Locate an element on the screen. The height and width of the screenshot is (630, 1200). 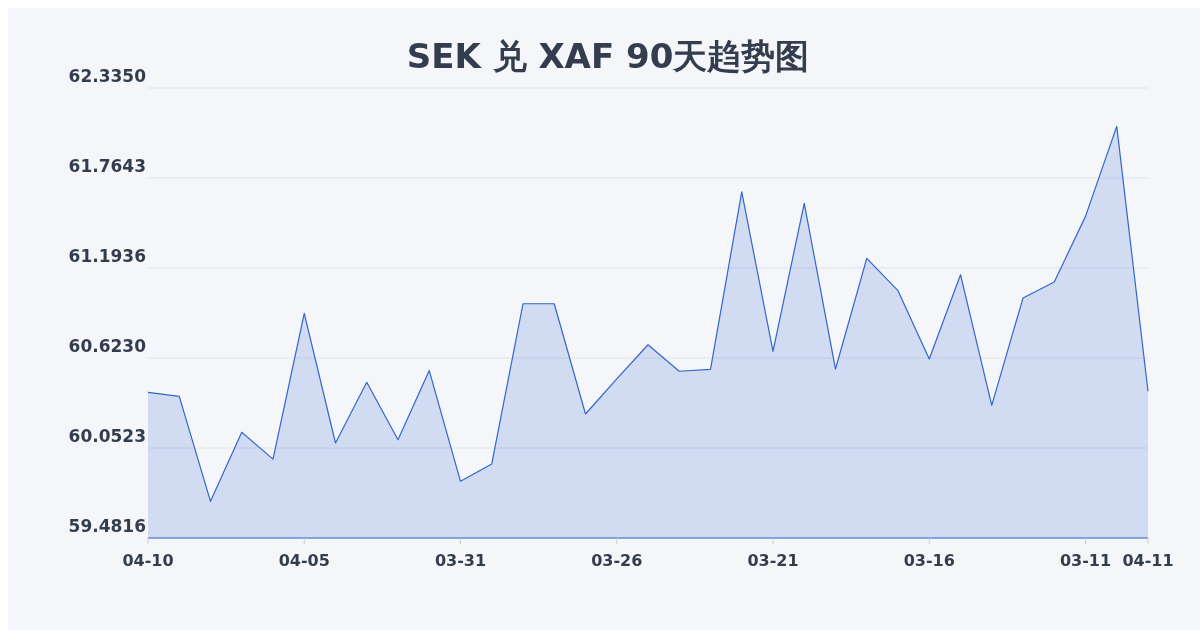
y-tick-label: 62.3350 is located at coordinates (107, 76).